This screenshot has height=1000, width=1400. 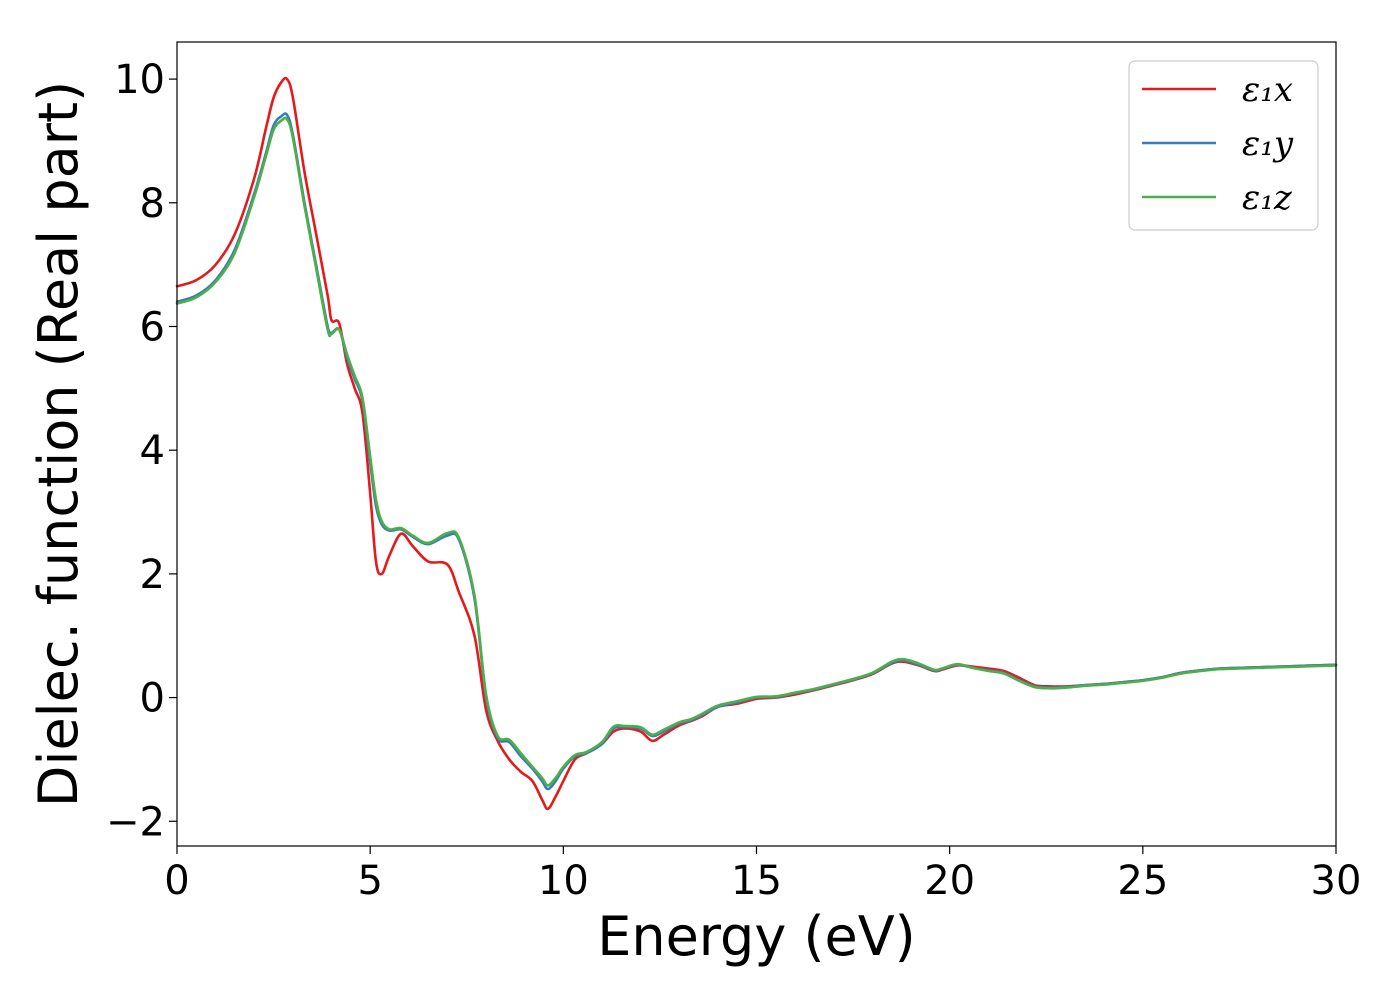 I want to click on y-tick-label: 10, so click(x=139, y=80).